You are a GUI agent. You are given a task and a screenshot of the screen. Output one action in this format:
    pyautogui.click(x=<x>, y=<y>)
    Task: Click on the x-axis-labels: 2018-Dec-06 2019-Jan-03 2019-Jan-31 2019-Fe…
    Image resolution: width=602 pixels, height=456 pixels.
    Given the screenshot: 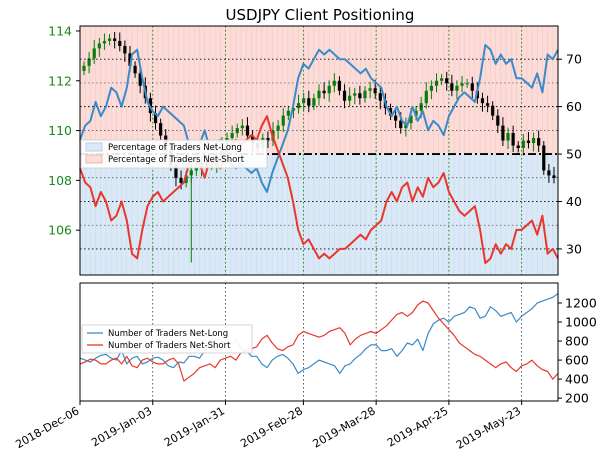 What is the action you would take?
    pyautogui.click(x=268, y=426)
    